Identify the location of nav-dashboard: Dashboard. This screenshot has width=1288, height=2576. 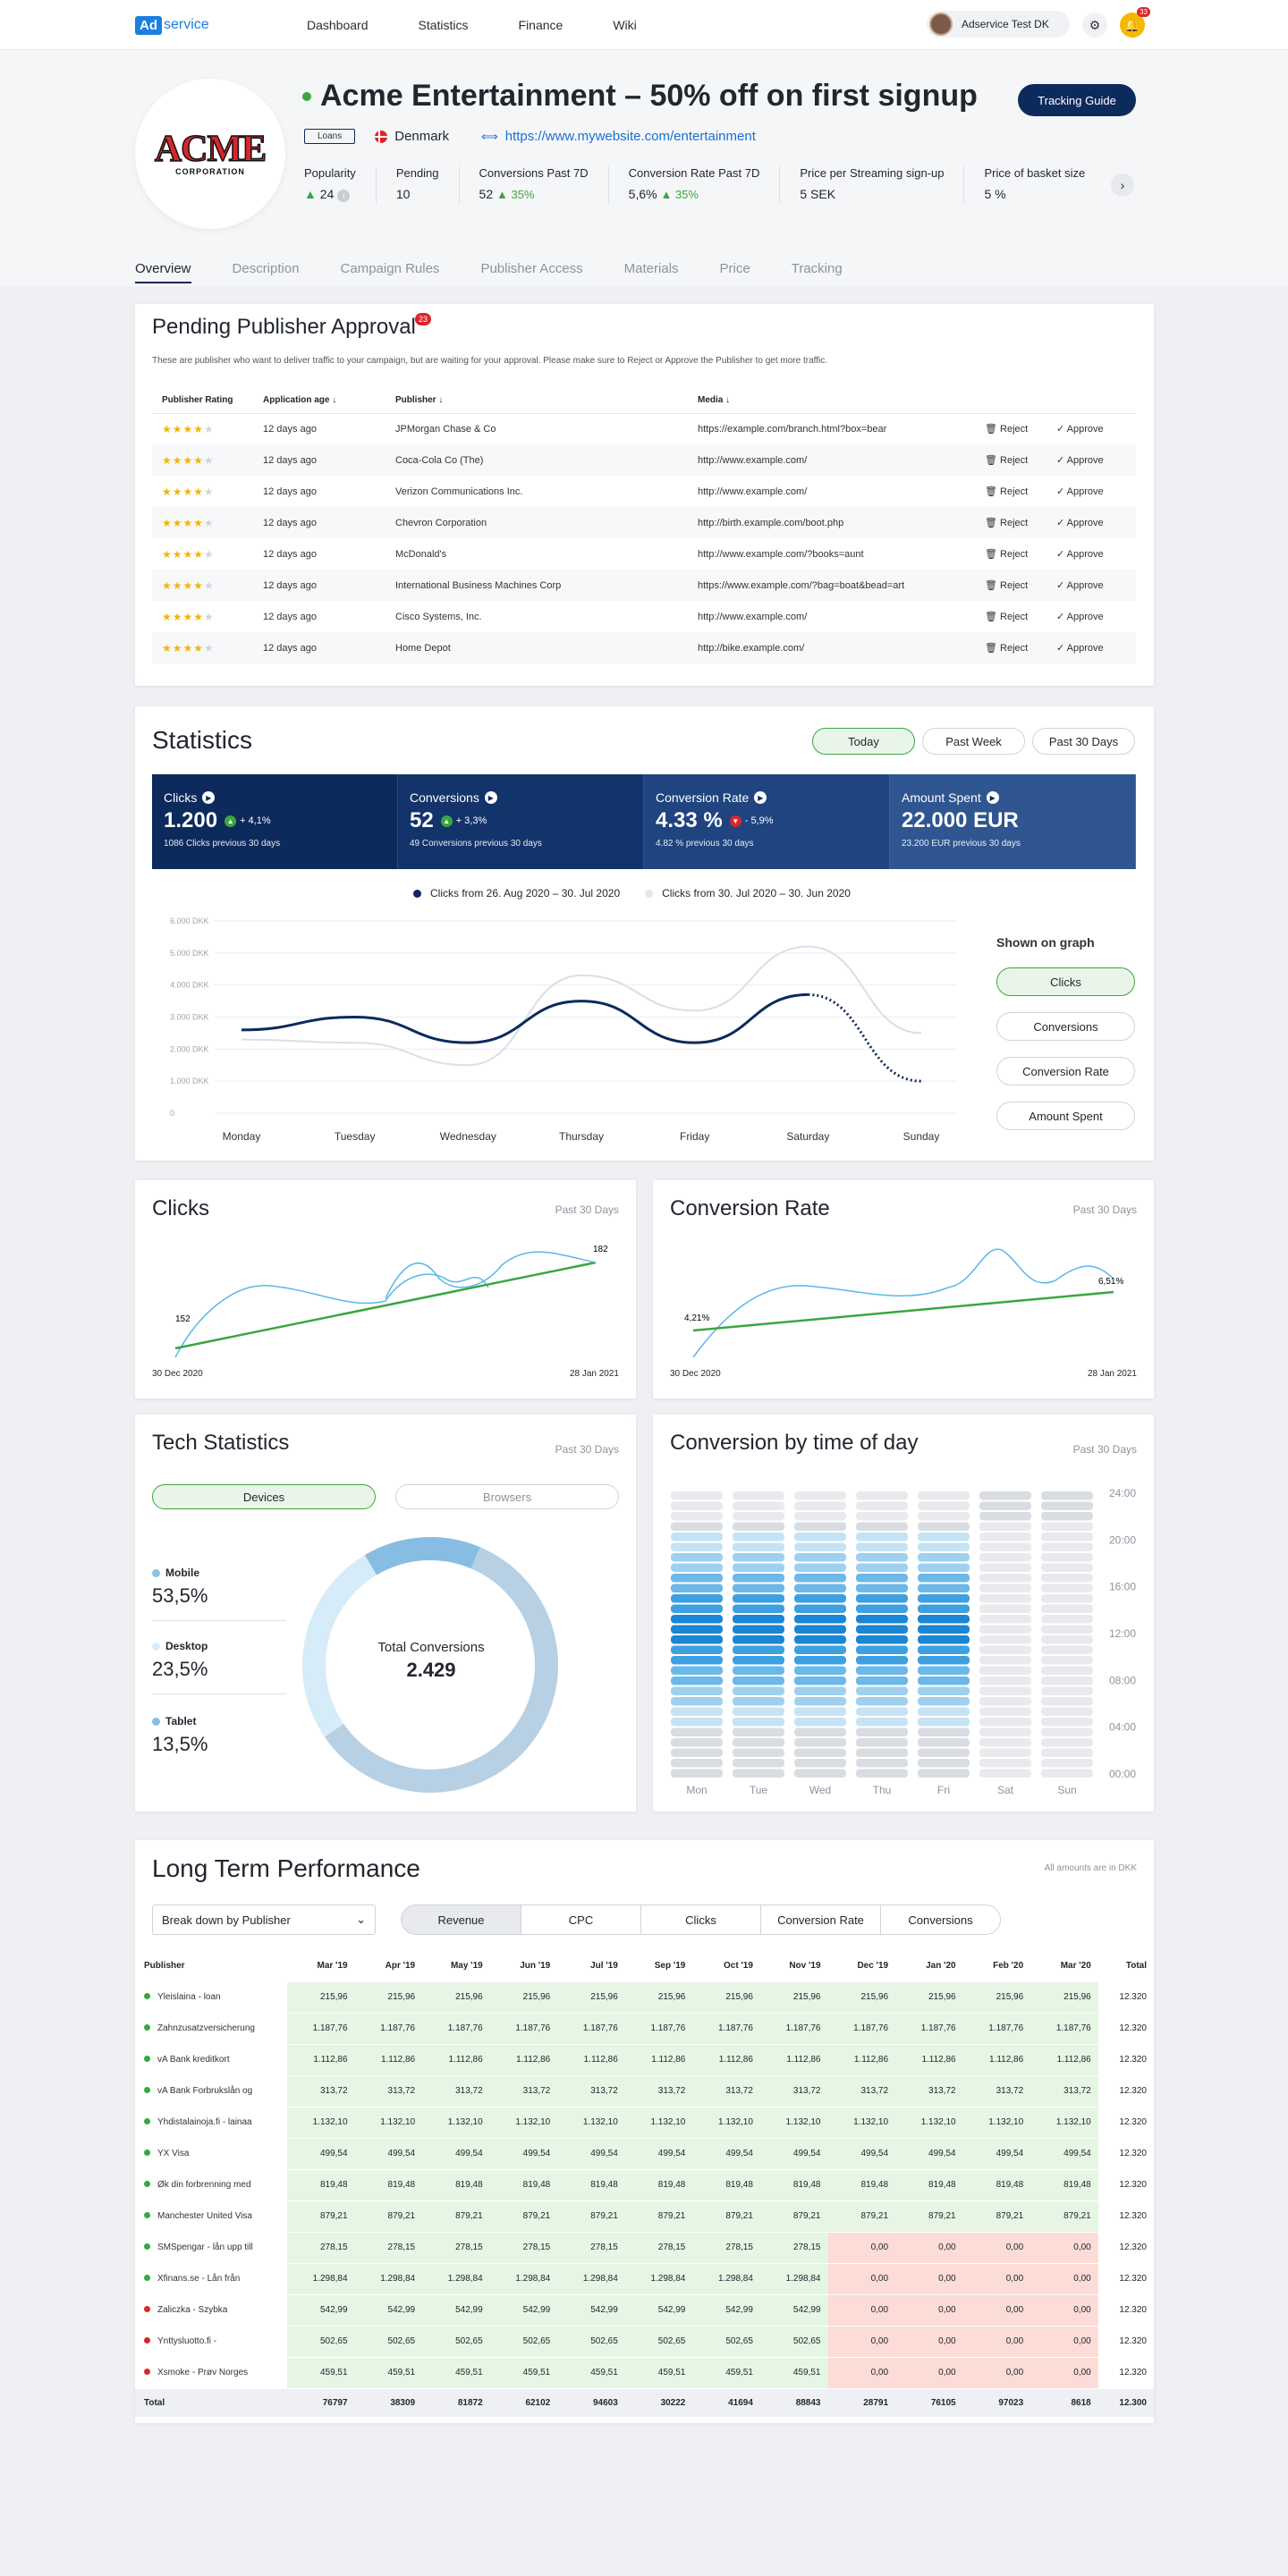
(338, 25).